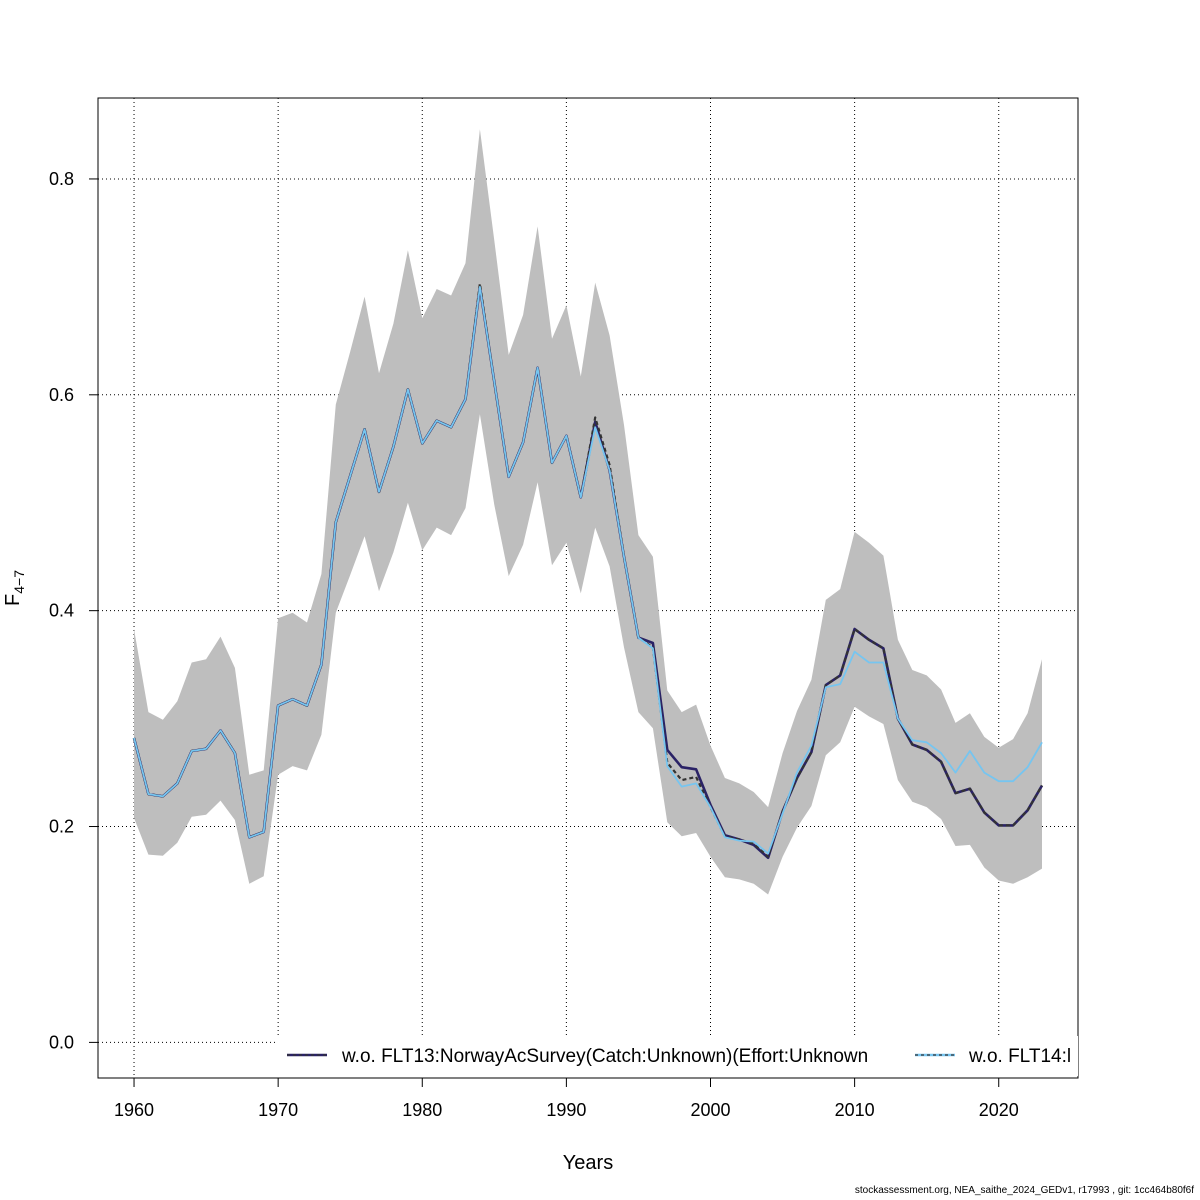 This screenshot has width=1200, height=1200. What do you see at coordinates (999, 1110) in the screenshot?
I see `x-tick-label: 2020` at bounding box center [999, 1110].